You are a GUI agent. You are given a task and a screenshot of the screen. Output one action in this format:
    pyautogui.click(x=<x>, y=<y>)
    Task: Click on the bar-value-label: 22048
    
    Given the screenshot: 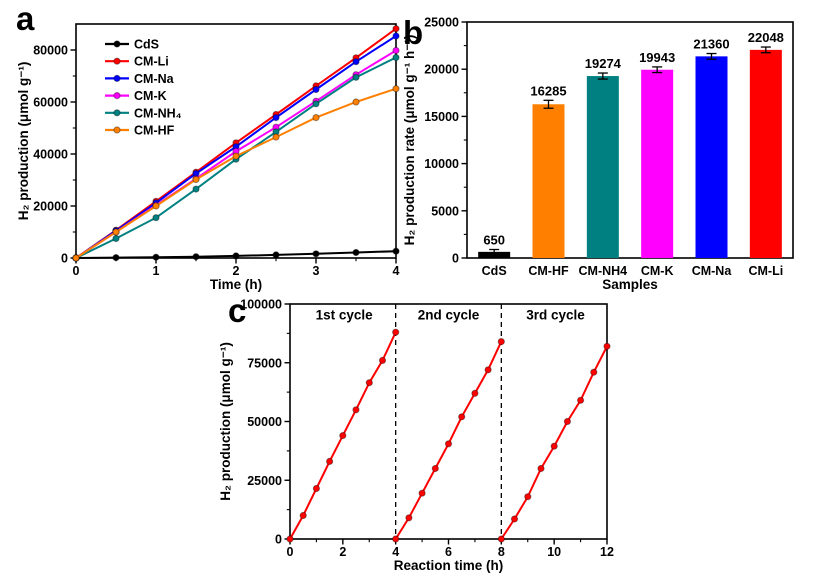 What is the action you would take?
    pyautogui.click(x=766, y=37)
    